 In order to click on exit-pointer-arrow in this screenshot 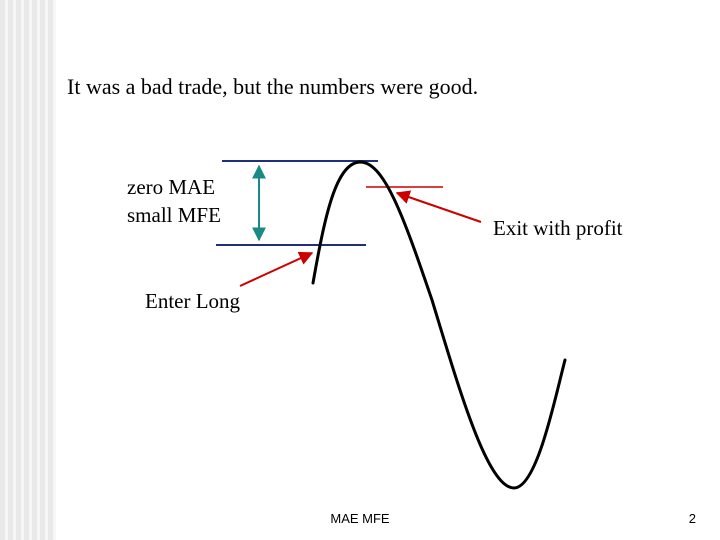, I will do `click(438, 206)`.